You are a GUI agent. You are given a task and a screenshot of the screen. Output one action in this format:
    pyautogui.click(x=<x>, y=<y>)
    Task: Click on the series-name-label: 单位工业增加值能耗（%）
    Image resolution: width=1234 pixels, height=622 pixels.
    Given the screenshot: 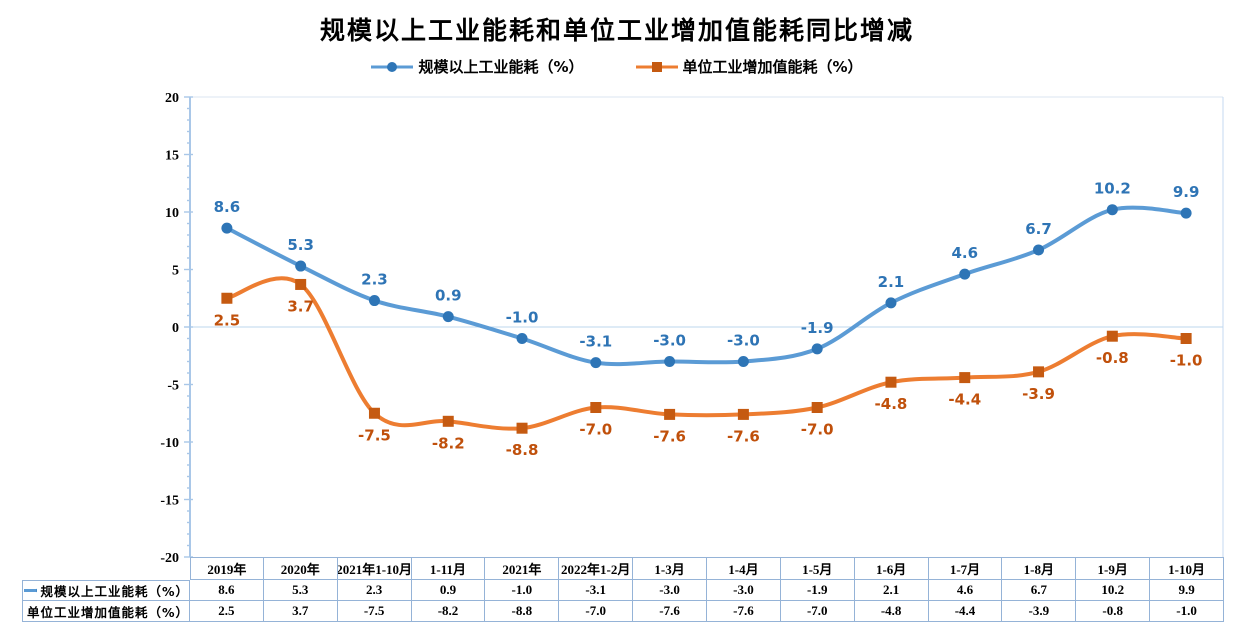 What is the action you would take?
    pyautogui.click(x=108, y=612)
    